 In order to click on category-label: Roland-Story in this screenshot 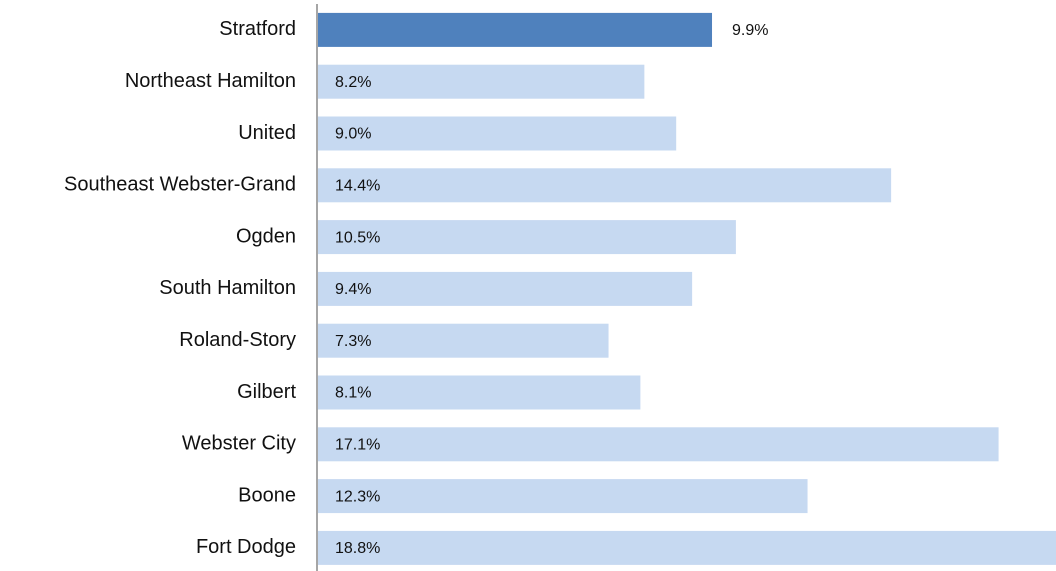, I will do `click(237, 340)`.